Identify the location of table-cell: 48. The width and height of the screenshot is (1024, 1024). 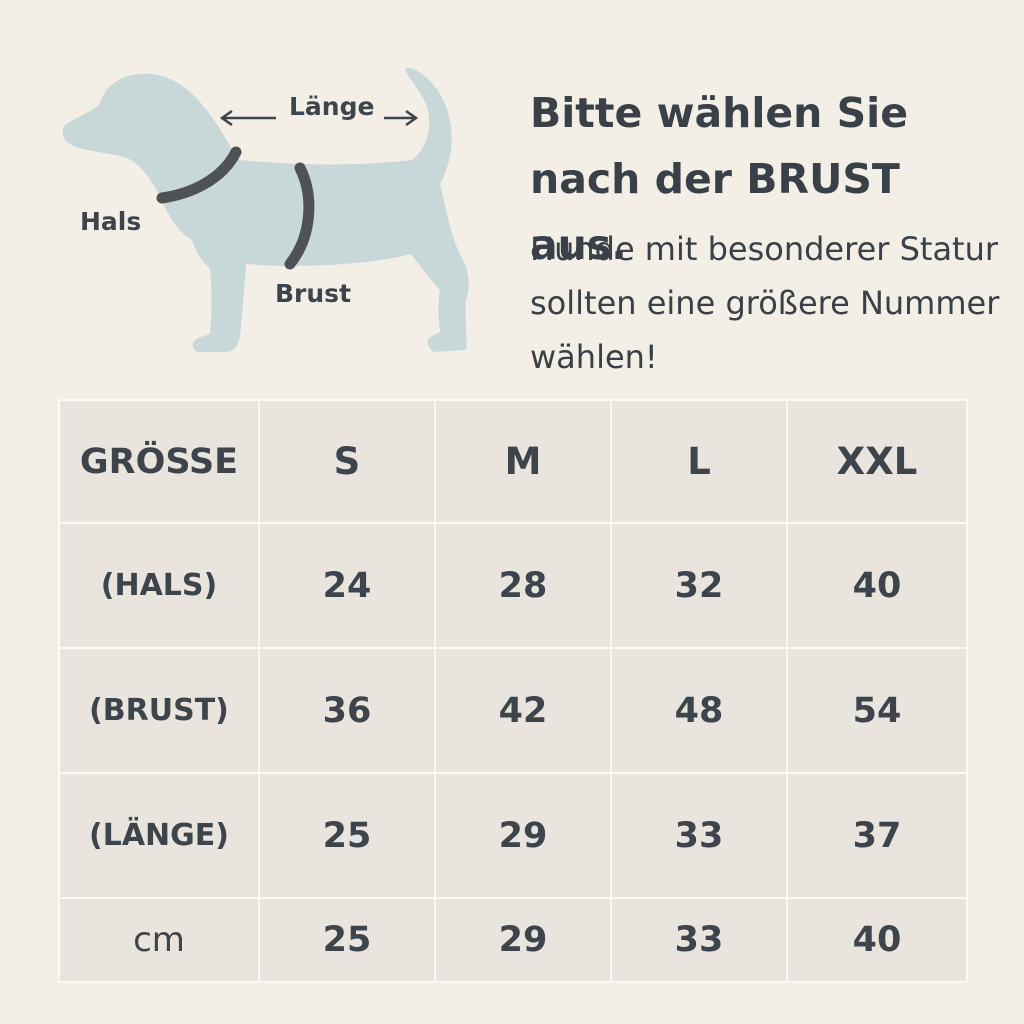
(699, 710).